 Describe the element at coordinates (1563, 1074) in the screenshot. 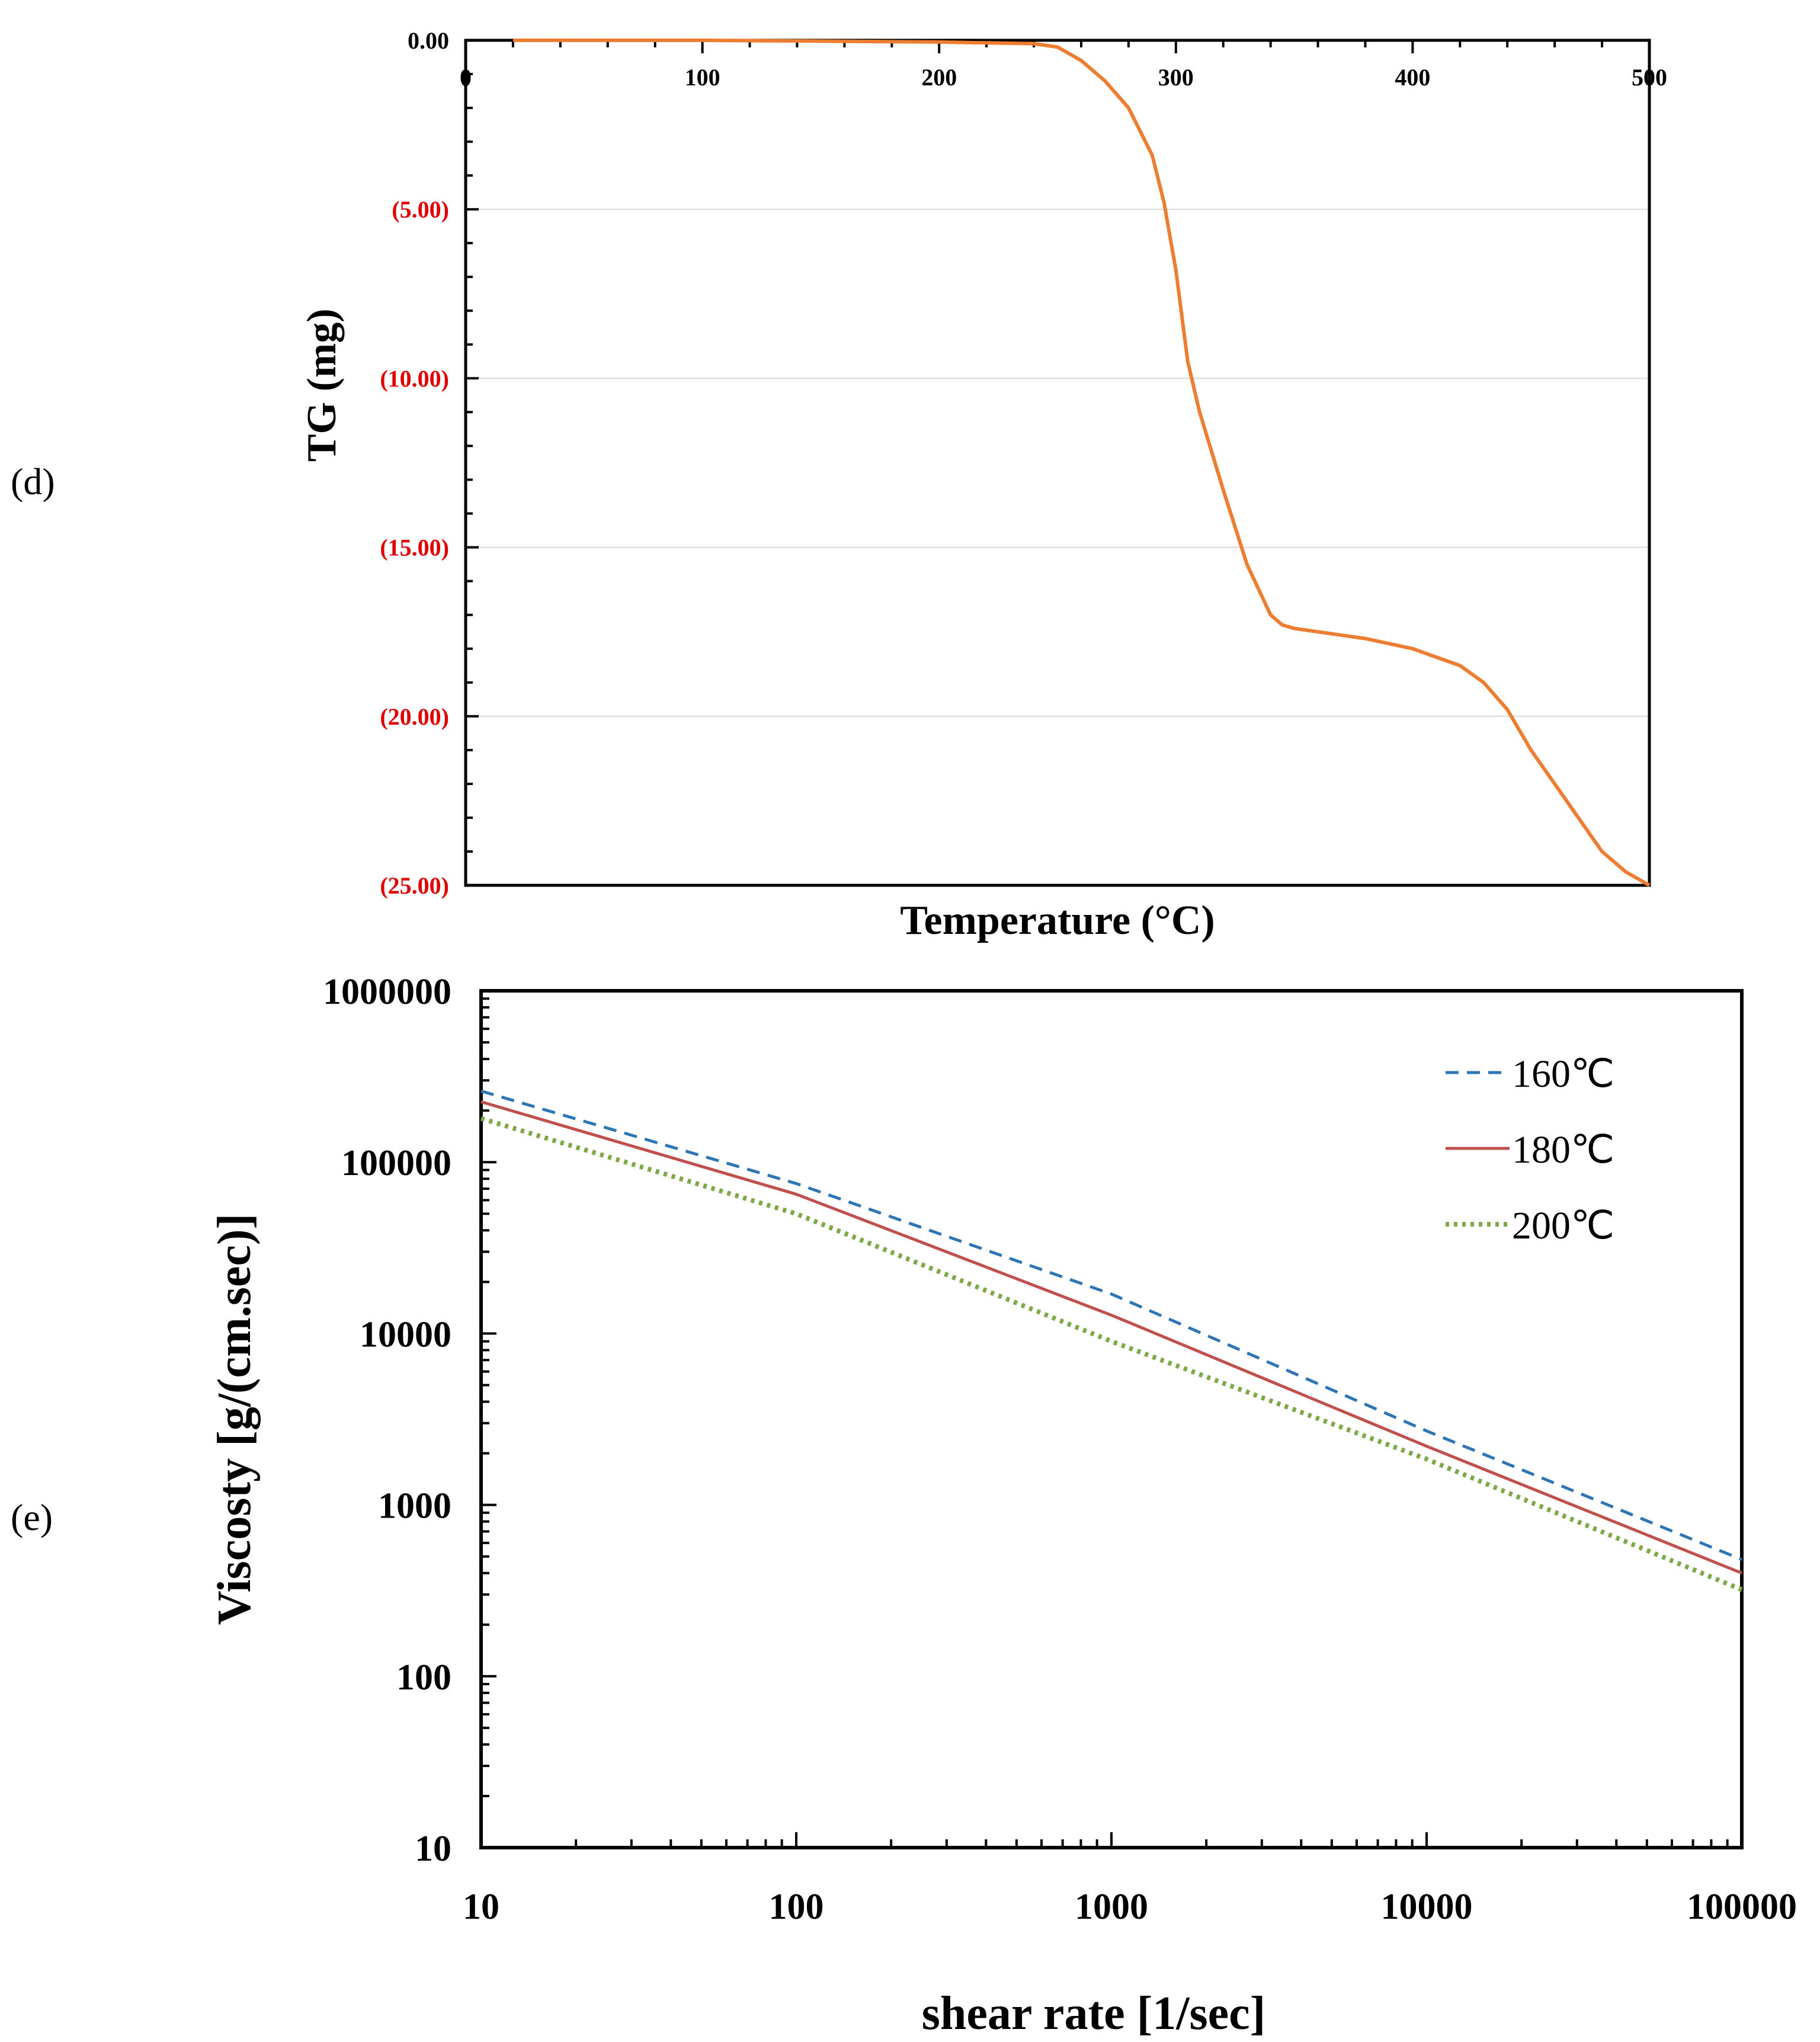

I see `legend-label-0: 160℃` at that location.